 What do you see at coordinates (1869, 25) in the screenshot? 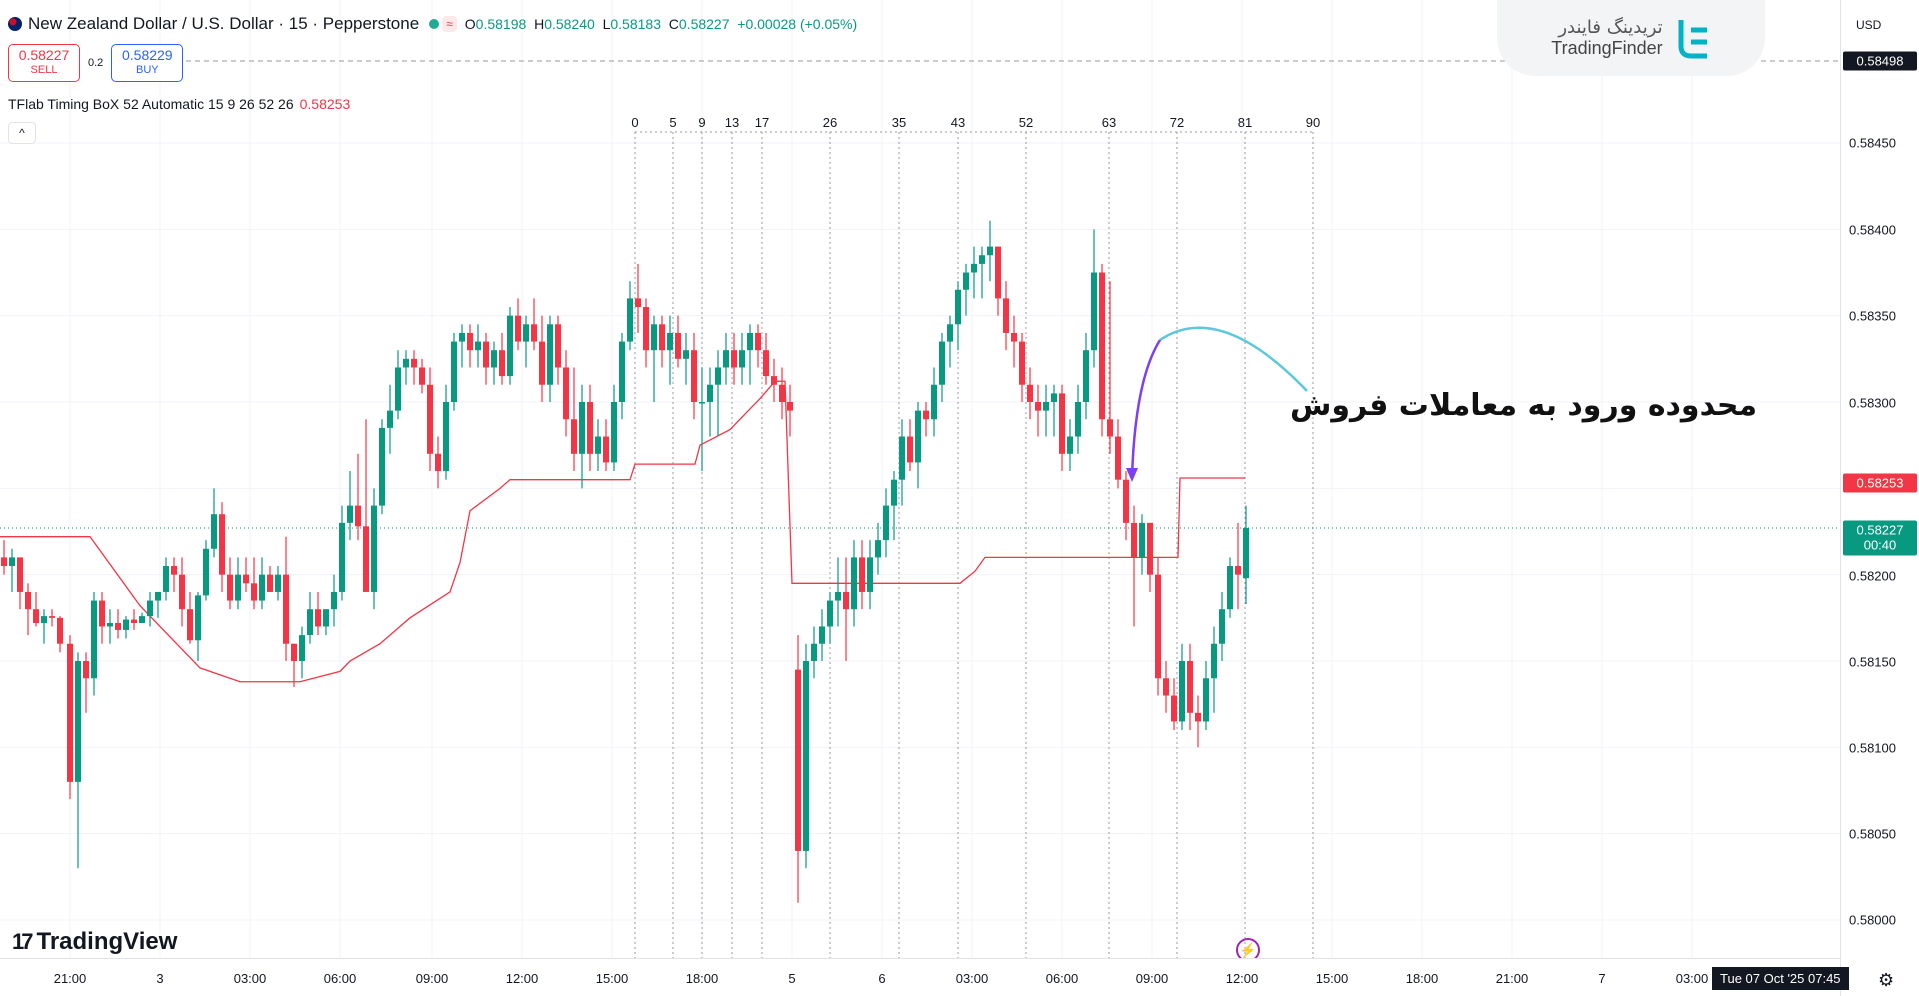
I see `currency-selector: USD` at bounding box center [1869, 25].